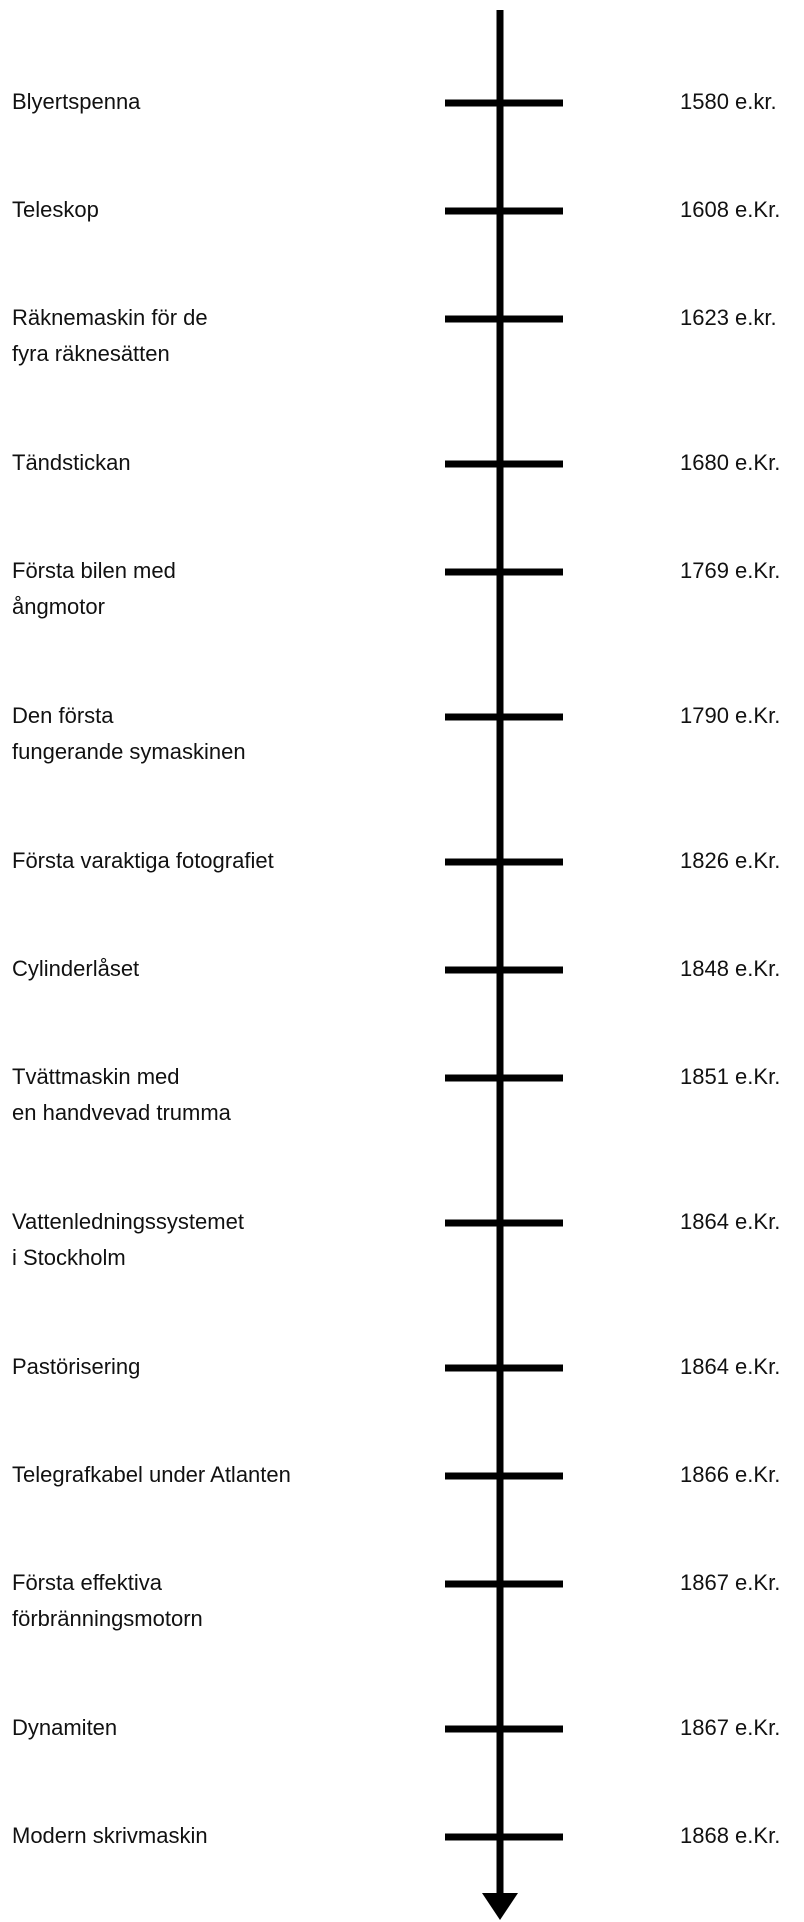  What do you see at coordinates (122, 1112) in the screenshot?
I see `event-label: en handvevad trumma` at bounding box center [122, 1112].